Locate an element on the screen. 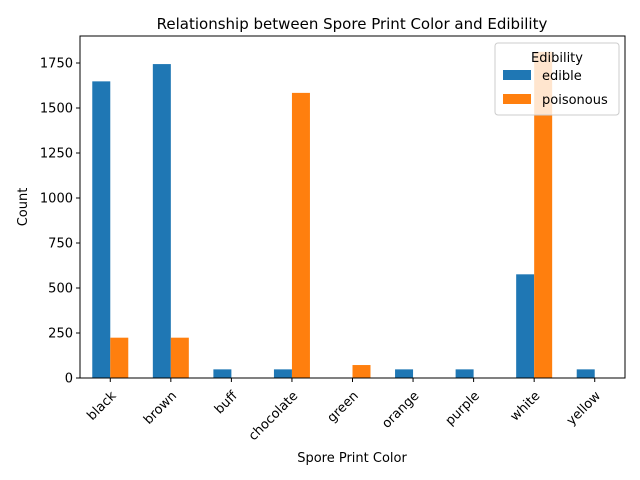 The image size is (640, 480). x-tick-label-purple: purple is located at coordinates (463, 409).